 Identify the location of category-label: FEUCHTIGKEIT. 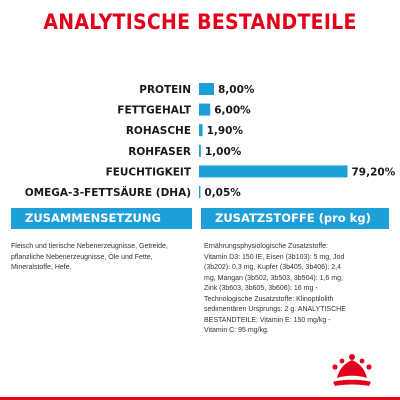
(149, 172).